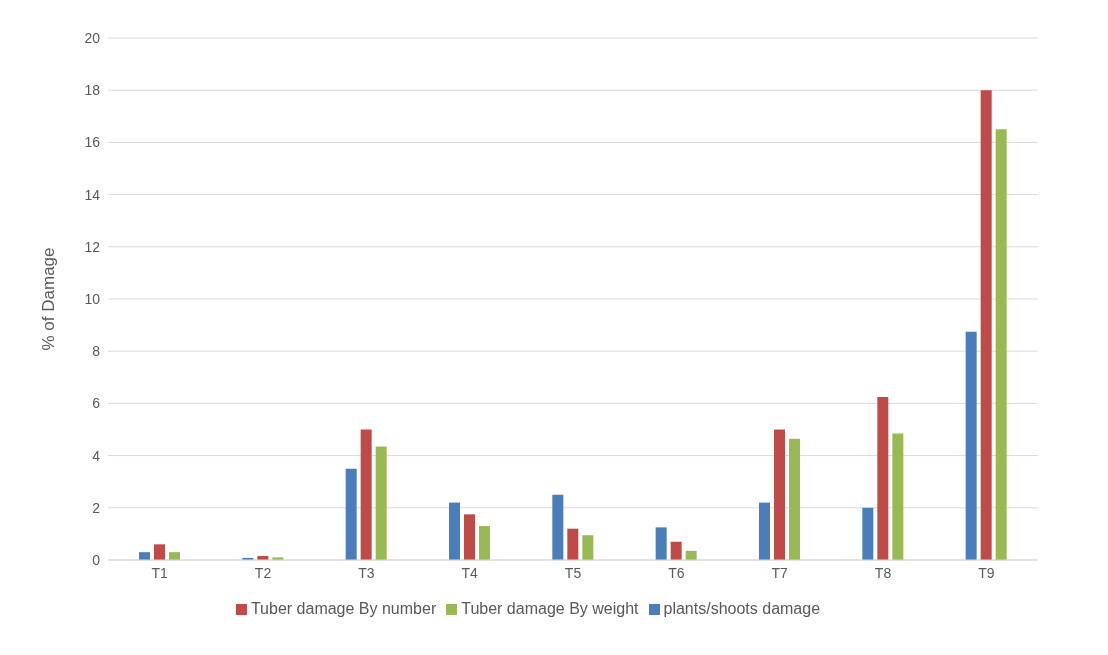 The width and height of the screenshot is (1108, 655). What do you see at coordinates (92, 37) in the screenshot?
I see `y-tick-label: 20` at bounding box center [92, 37].